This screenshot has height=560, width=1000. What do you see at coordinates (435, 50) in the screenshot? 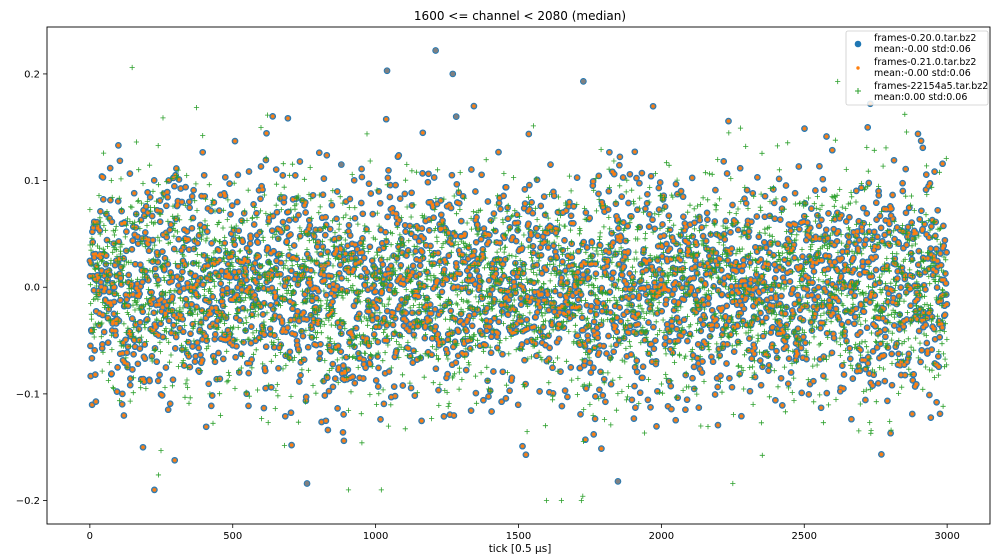
I see `outlier-point` at bounding box center [435, 50].